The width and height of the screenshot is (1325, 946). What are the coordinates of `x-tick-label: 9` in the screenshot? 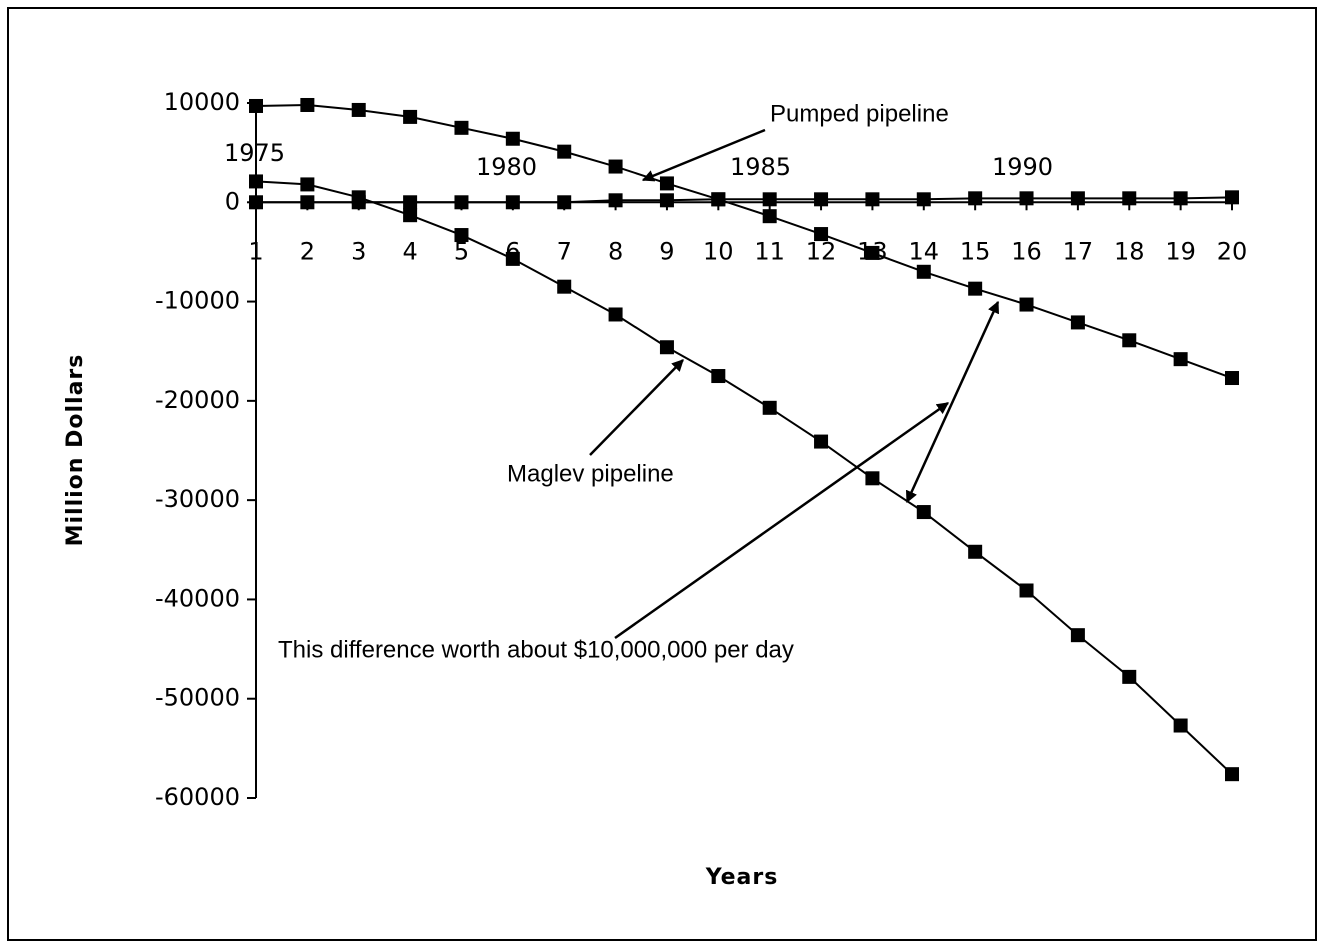 It's located at (666, 251).